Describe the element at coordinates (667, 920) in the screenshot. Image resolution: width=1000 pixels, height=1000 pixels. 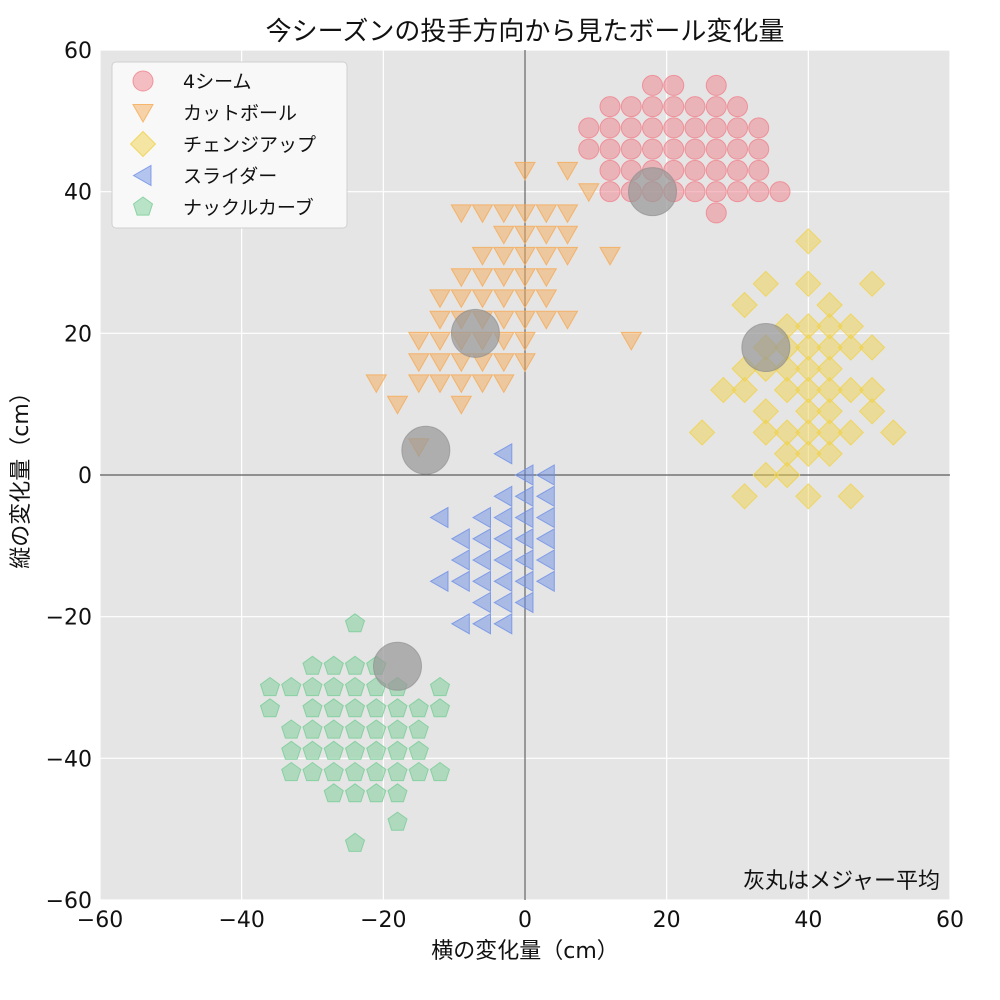
I see `x-tick-label: 20` at that location.